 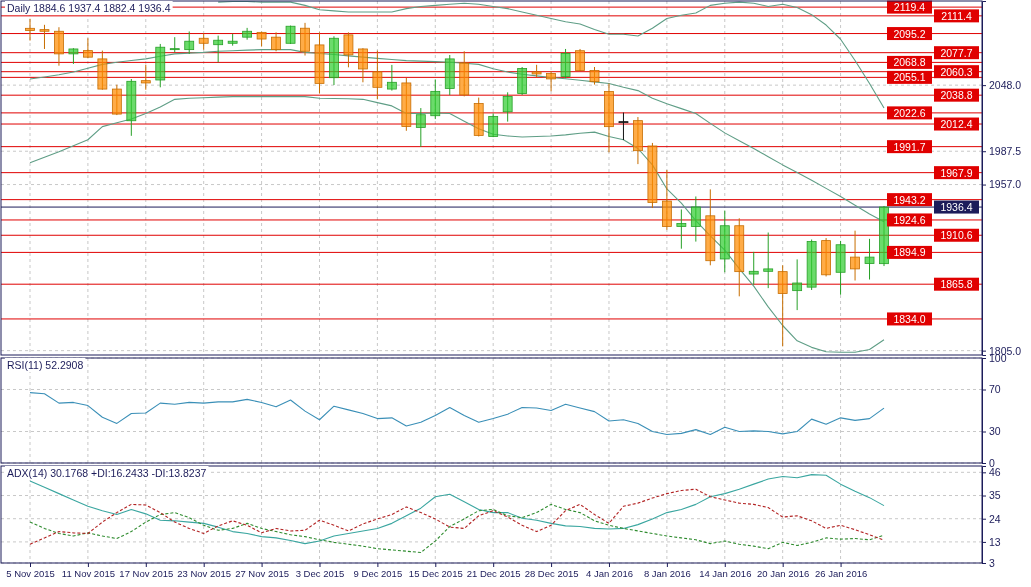 I want to click on ref-line-label: 2077.7, so click(x=956, y=52).